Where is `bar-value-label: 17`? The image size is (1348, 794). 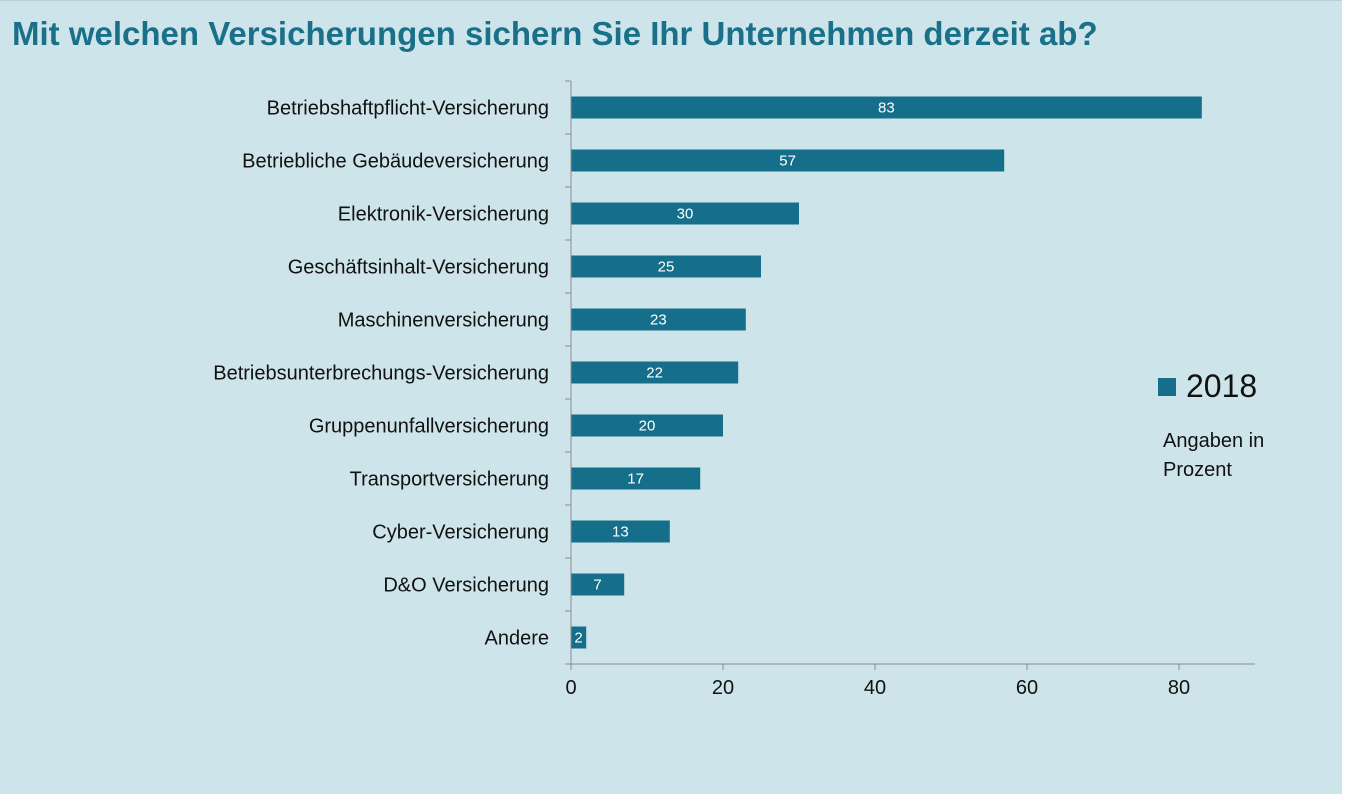
bar-value-label: 17 is located at coordinates (635, 479).